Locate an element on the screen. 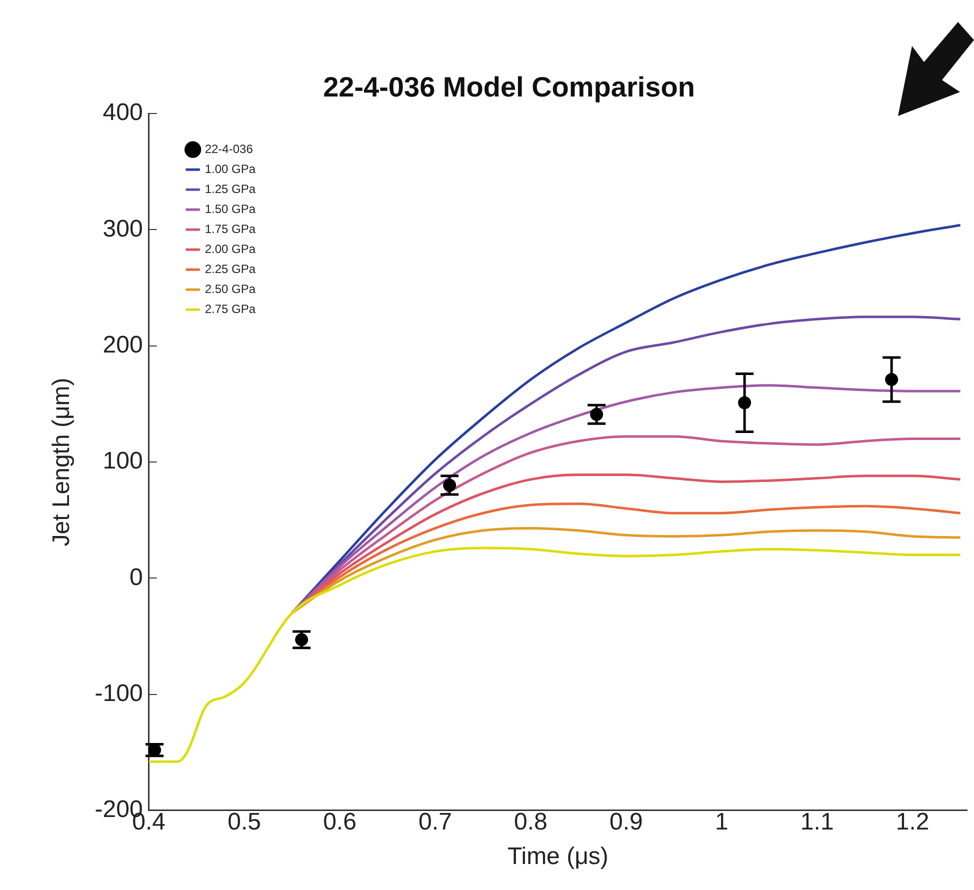 The image size is (974, 890). y-tick-label: 200 is located at coordinates (122, 344).